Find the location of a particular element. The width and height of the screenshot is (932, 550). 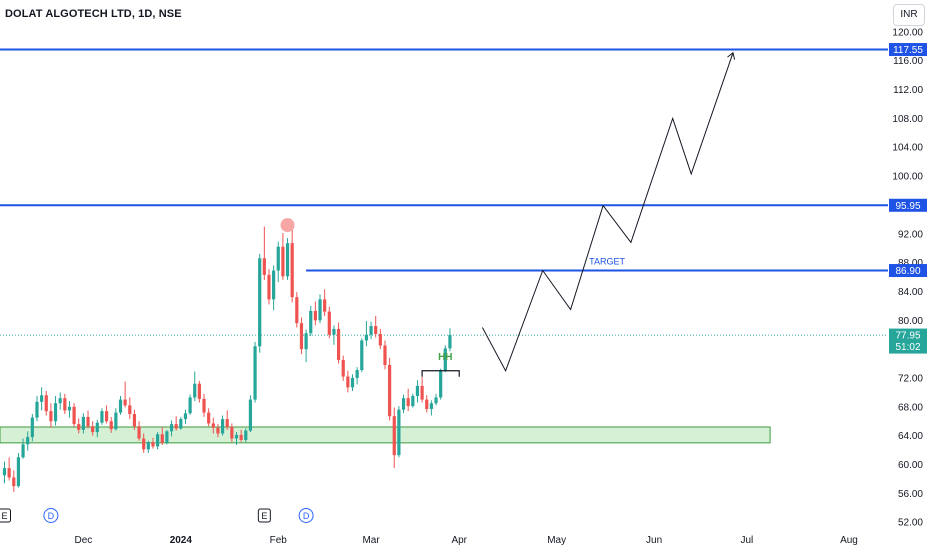

x-tick-label: Dec is located at coordinates (83, 540).